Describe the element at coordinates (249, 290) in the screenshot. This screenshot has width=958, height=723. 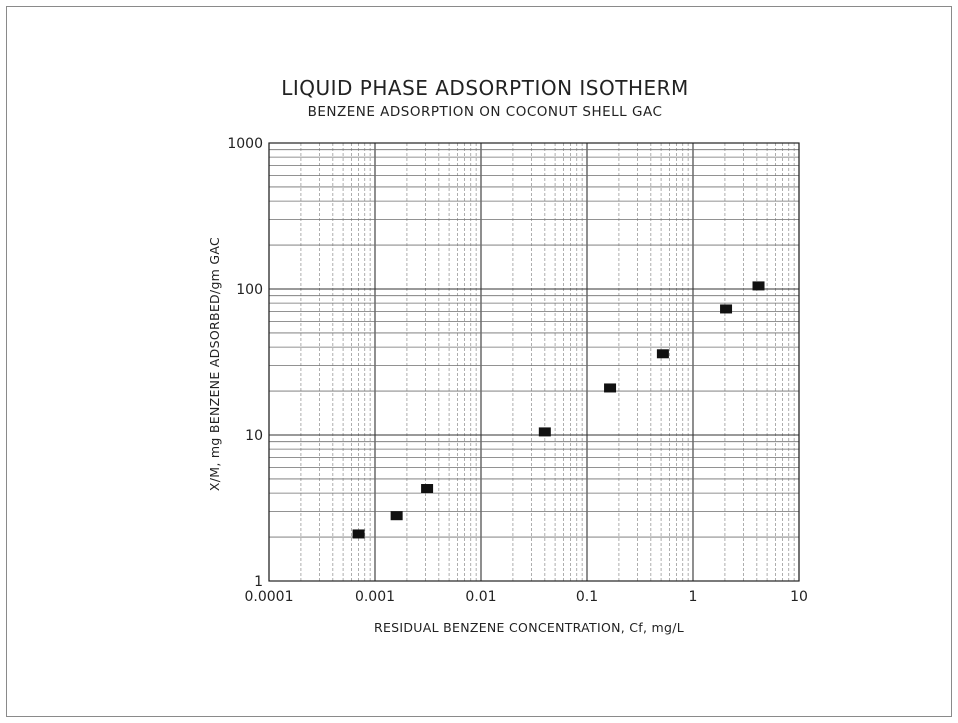
I see `y-tick-label: 100` at that location.